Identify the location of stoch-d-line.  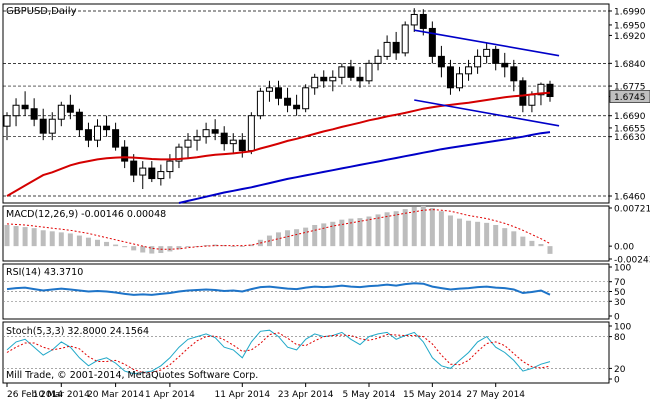
(278, 353).